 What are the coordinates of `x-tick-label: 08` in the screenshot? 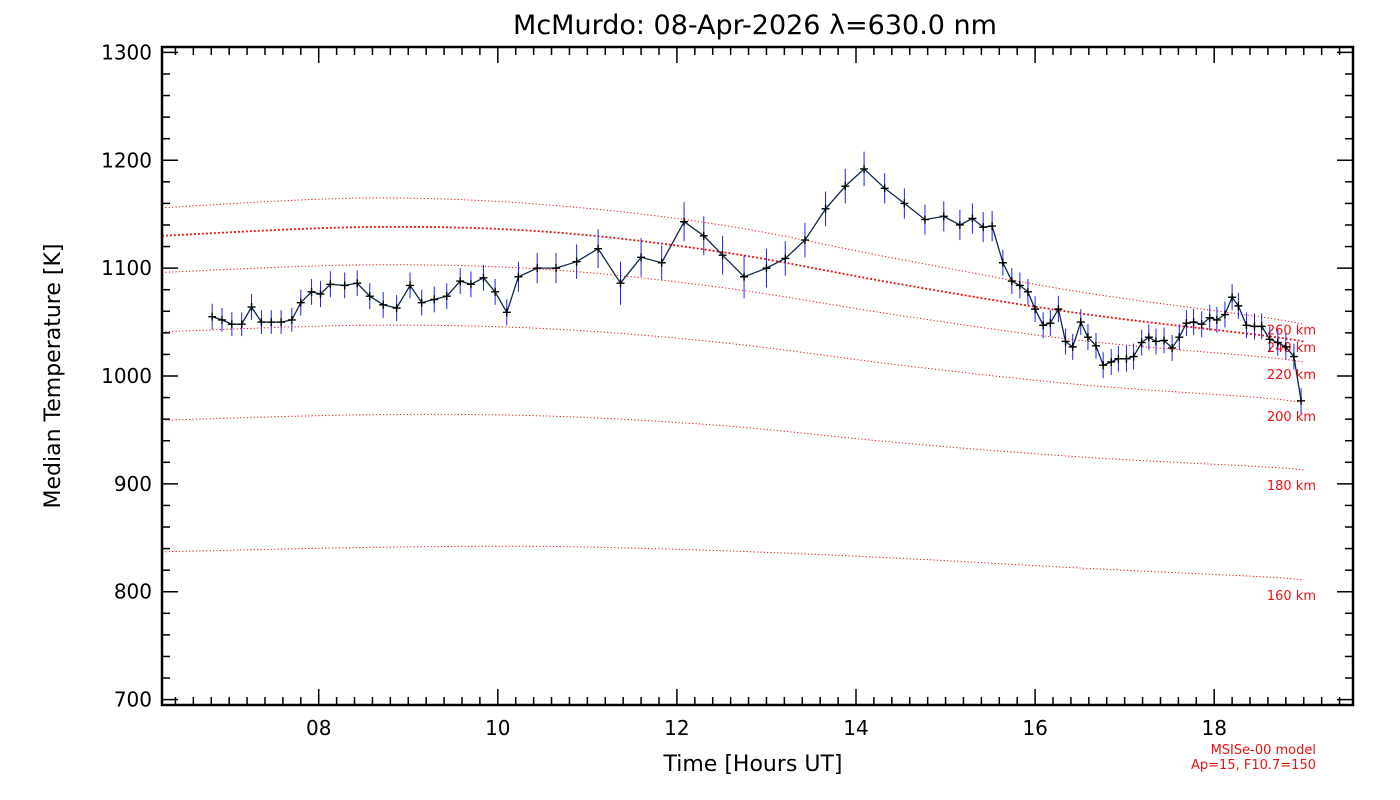 It's located at (318, 728).